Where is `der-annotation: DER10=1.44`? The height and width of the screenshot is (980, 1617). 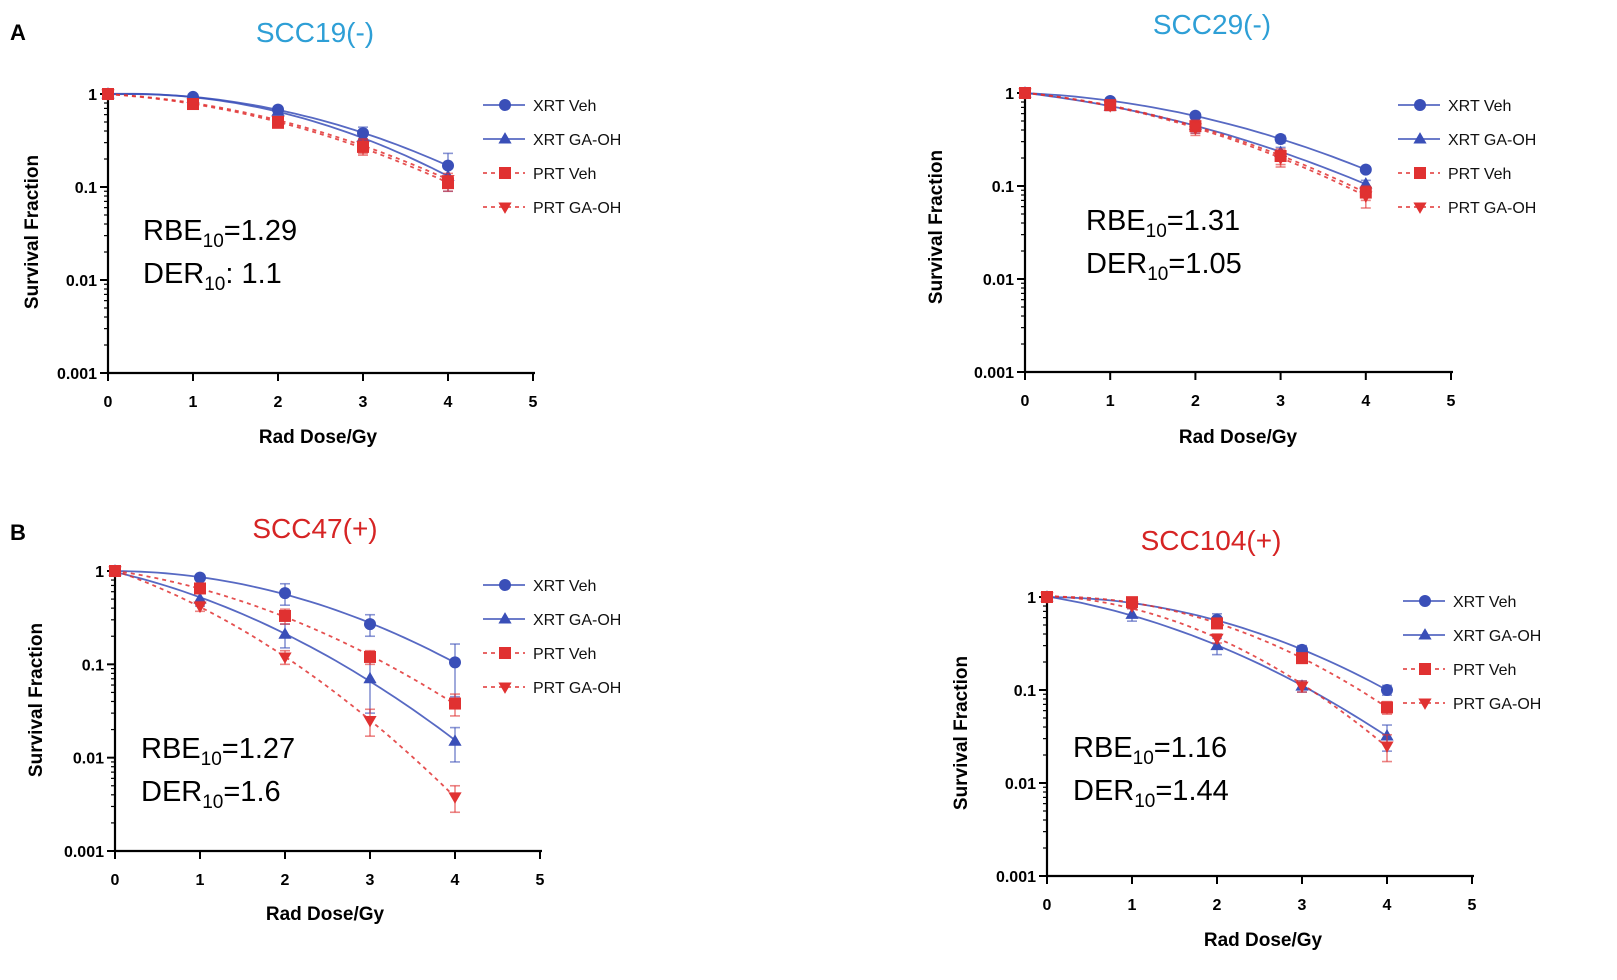
der-annotation: DER10=1.44 is located at coordinates (1151, 793).